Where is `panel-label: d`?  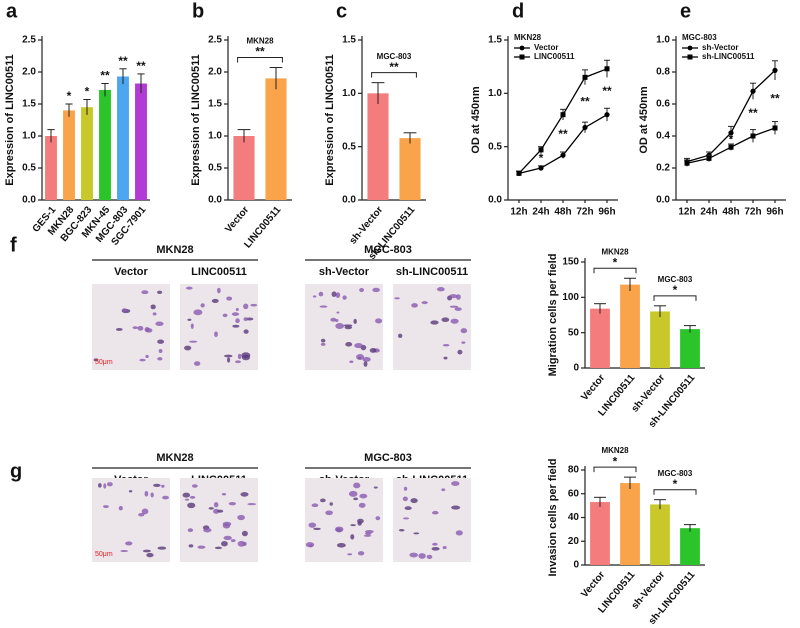
panel-label: d is located at coordinates (518, 11).